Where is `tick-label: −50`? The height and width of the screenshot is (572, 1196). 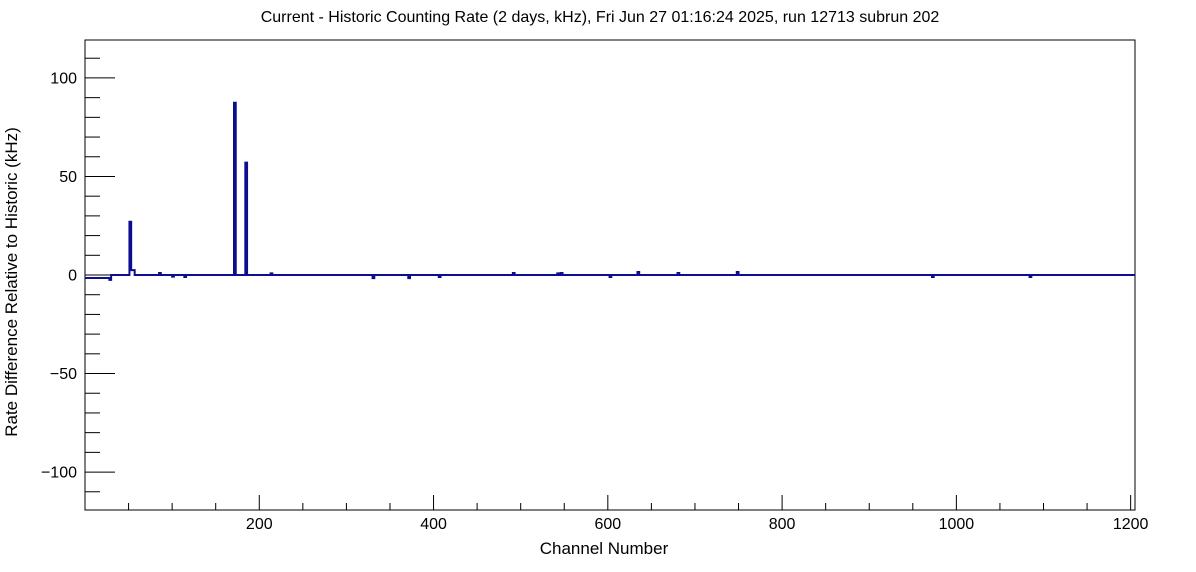 tick-label: −50 is located at coordinates (63, 374).